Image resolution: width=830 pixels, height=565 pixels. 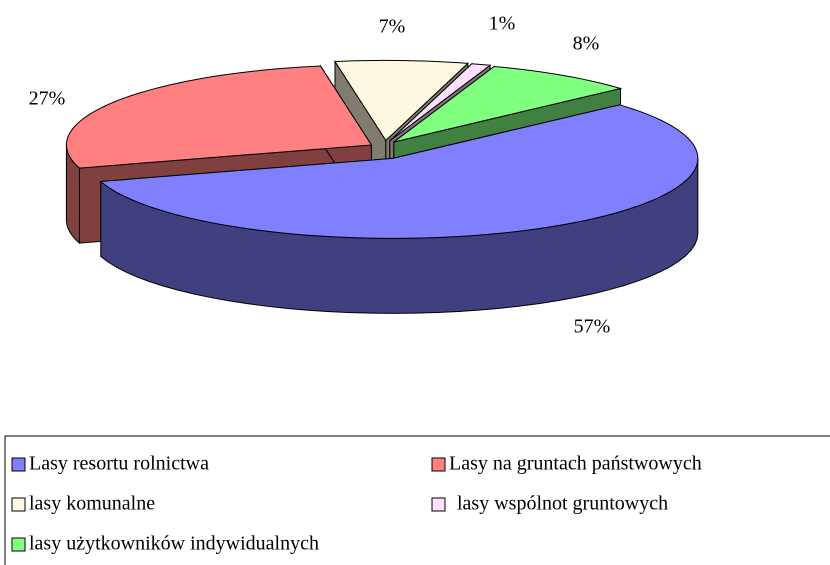 What do you see at coordinates (392, 27) in the screenshot?
I see `data-label: 7%` at bounding box center [392, 27].